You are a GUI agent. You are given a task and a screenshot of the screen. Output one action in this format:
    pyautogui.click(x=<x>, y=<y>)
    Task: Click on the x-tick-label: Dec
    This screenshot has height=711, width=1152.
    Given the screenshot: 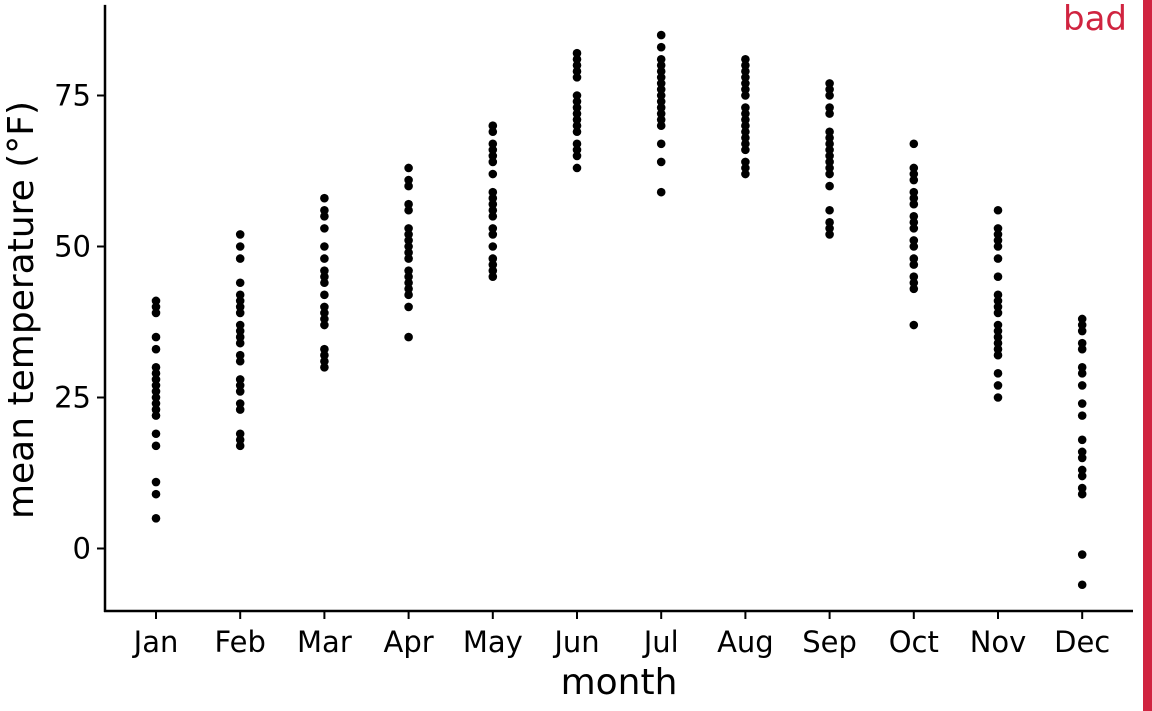 What is the action you would take?
    pyautogui.click(x=1082, y=642)
    